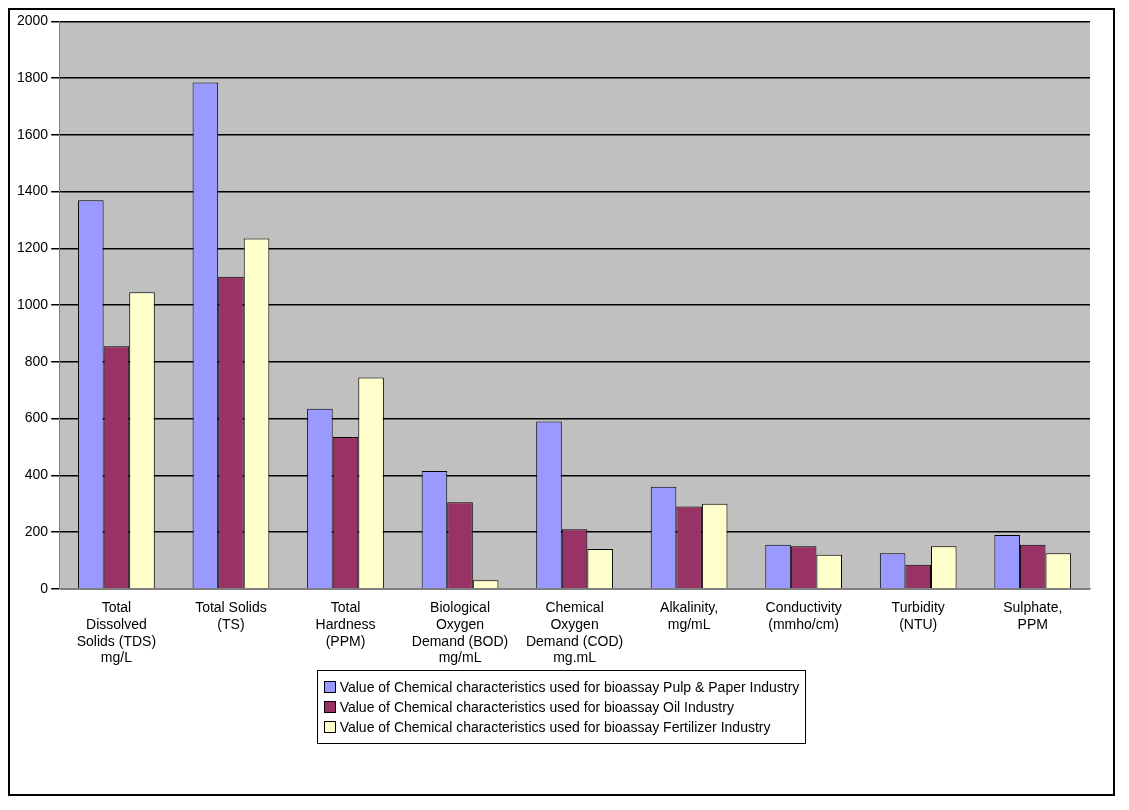  I want to click on x-tick-label: Total Dissolved Solids (TDS) mg/L, so click(116, 632).